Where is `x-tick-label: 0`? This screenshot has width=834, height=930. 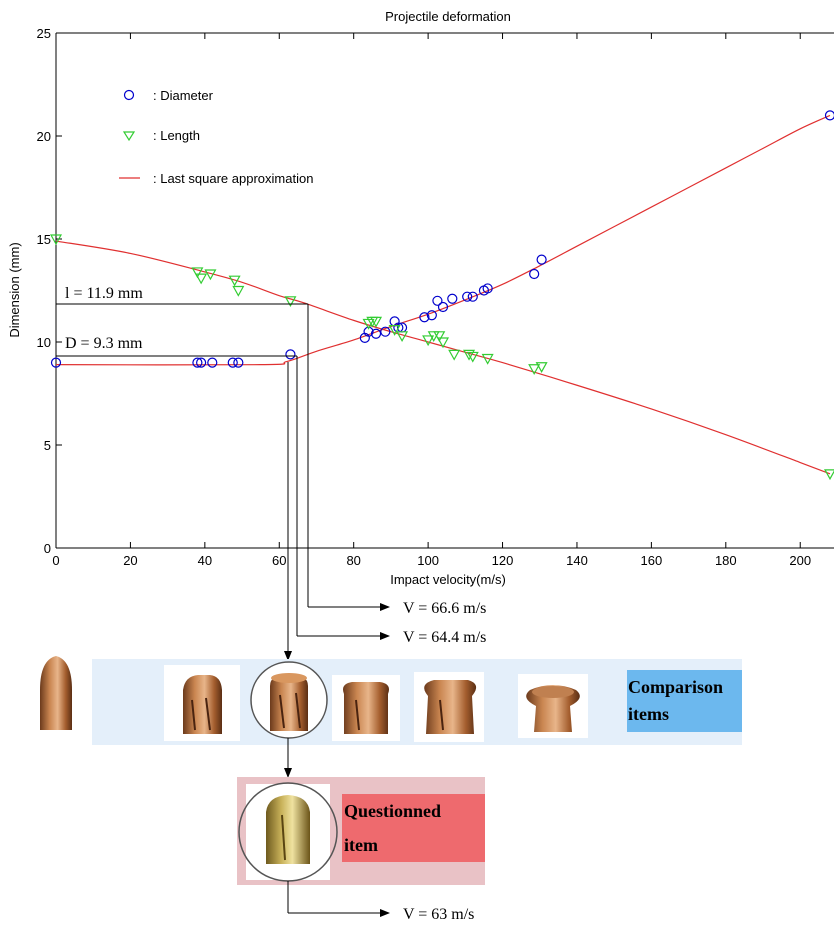
x-tick-label: 0 is located at coordinates (55, 560).